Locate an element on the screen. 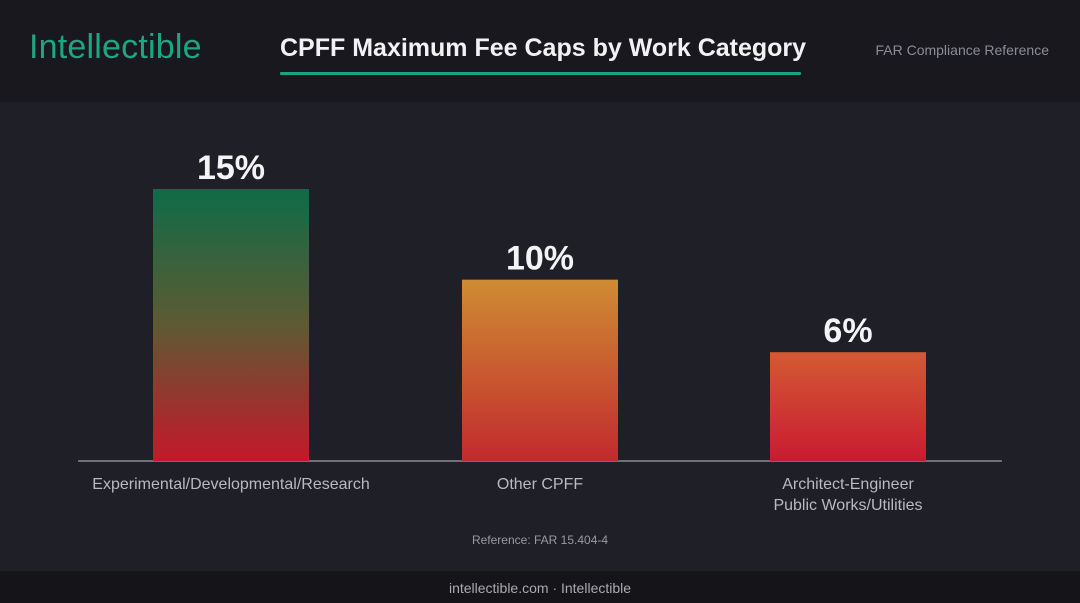  category-label-3-line-1: Architect-Engineer is located at coordinates (848, 484).